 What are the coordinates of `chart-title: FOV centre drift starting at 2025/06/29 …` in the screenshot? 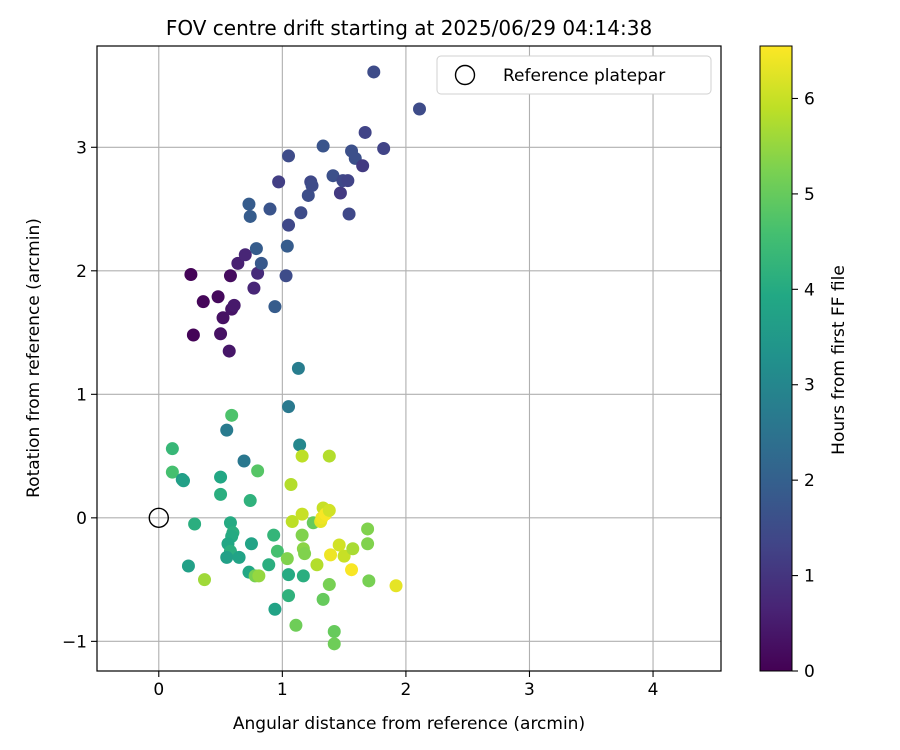 It's located at (409, 28).